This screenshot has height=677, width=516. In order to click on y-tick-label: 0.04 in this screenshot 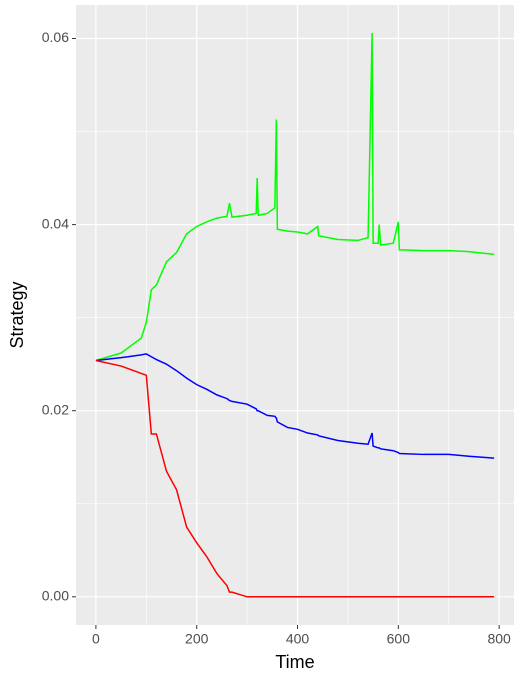, I will do `click(55, 223)`.